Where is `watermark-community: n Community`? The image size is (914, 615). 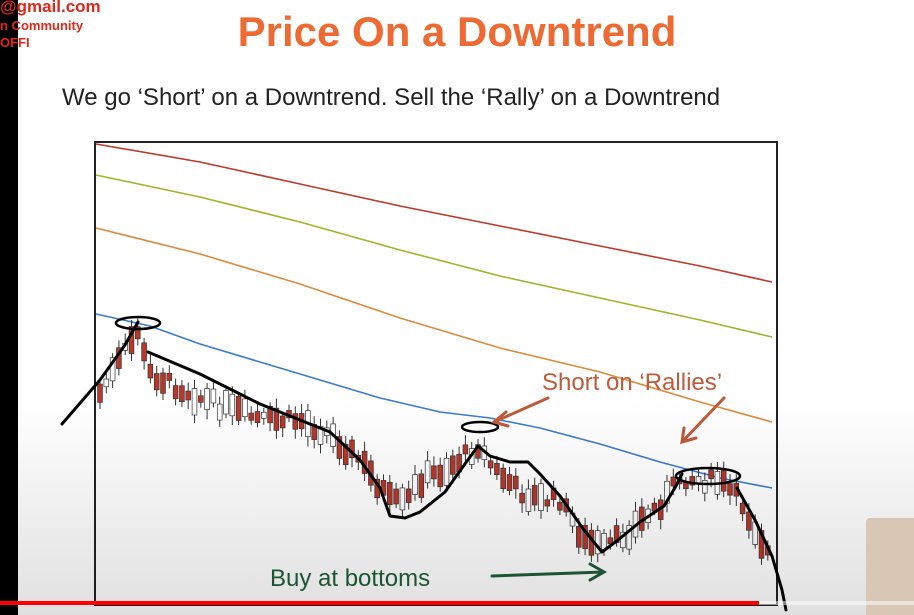
watermark-community: n Community is located at coordinates (42, 25).